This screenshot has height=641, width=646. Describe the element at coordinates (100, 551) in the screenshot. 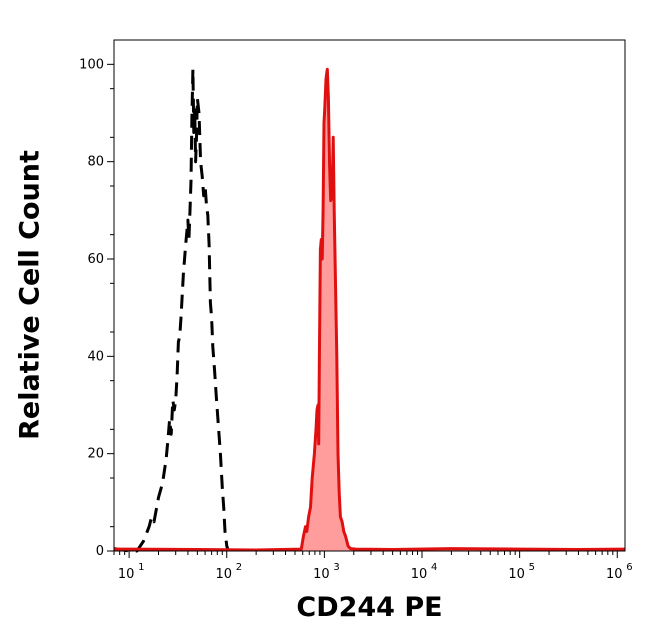

I see `y-tick-label: 0` at that location.